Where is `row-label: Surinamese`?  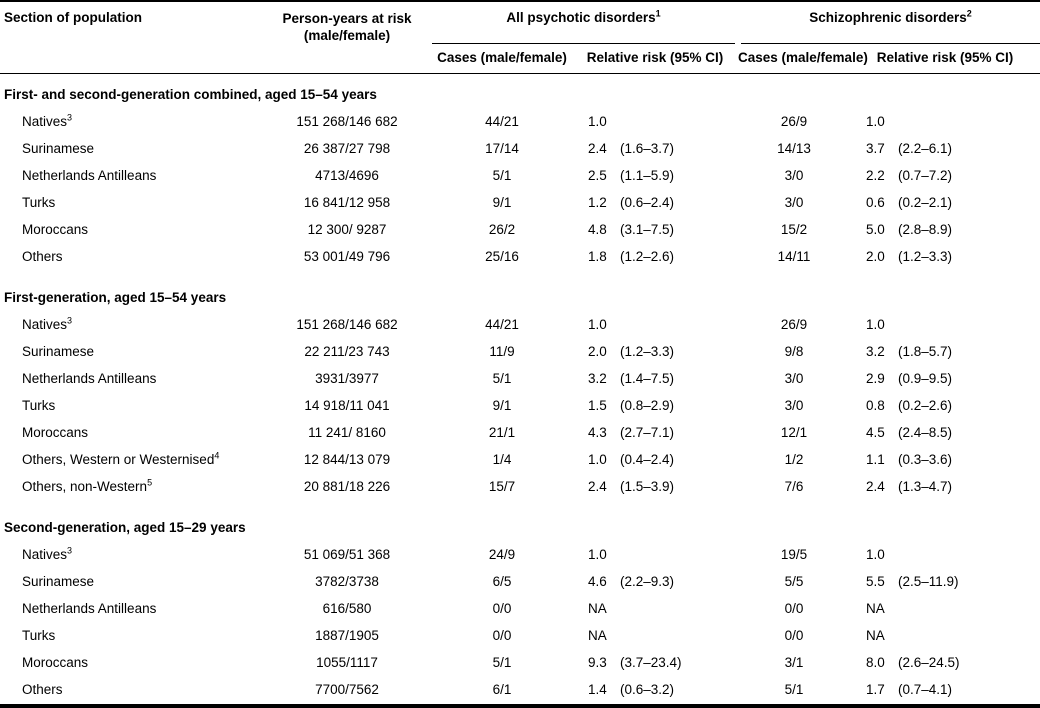
row-label: Surinamese is located at coordinates (131, 581).